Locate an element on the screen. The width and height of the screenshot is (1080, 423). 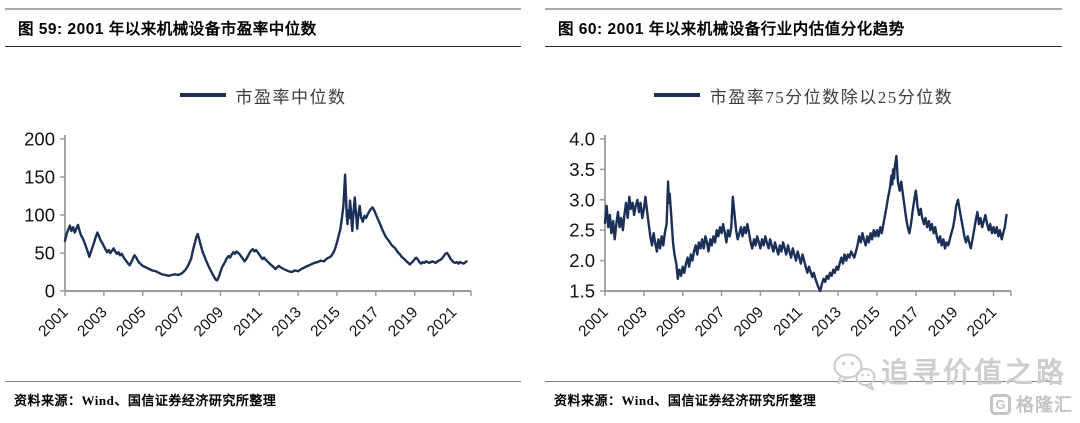
figure-59-source: 资料来源：Wind、国信证券经济研究所整理 is located at coordinates (263, 396).